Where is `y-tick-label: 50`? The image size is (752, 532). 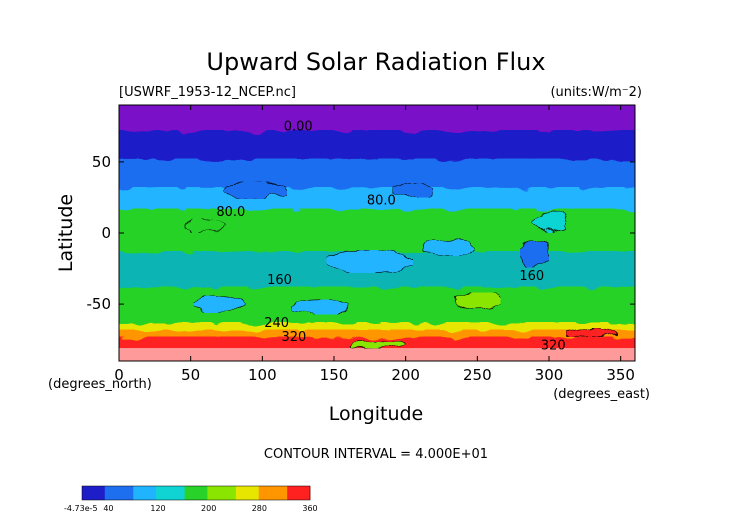 y-tick-label: 50 is located at coordinates (101, 162).